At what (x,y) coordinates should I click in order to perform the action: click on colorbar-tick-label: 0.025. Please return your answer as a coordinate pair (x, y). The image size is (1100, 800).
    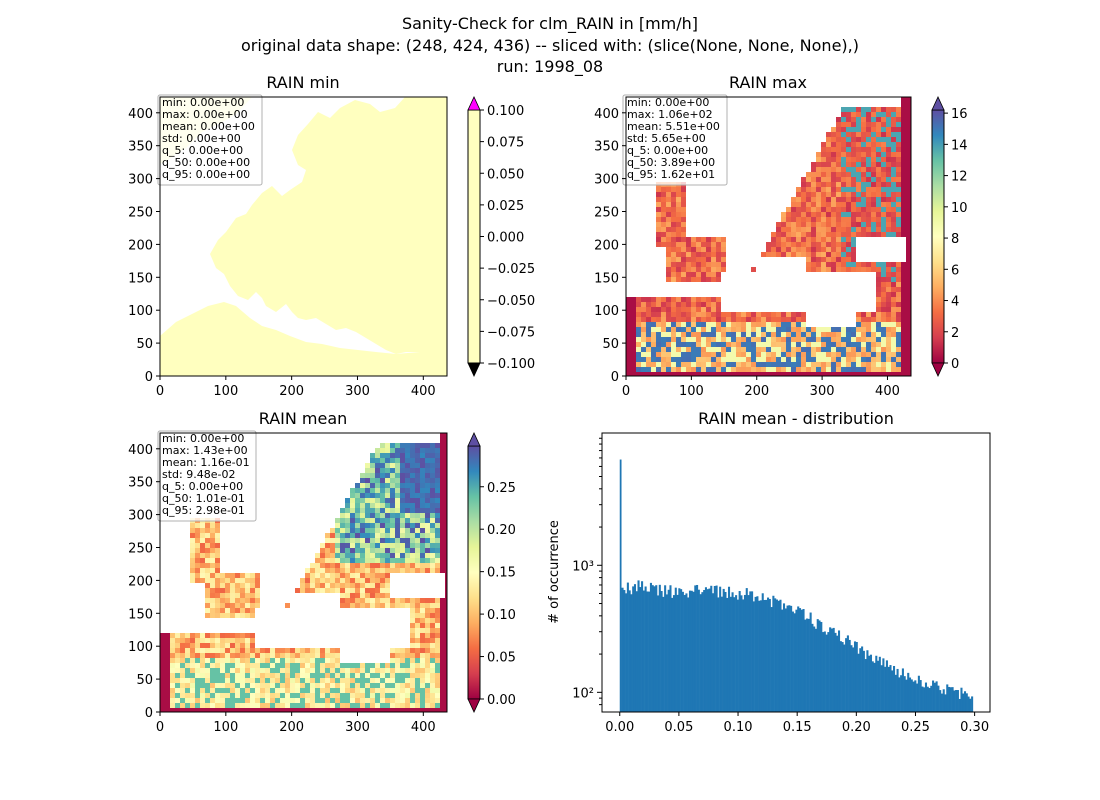
    Looking at the image, I should click on (505, 206).